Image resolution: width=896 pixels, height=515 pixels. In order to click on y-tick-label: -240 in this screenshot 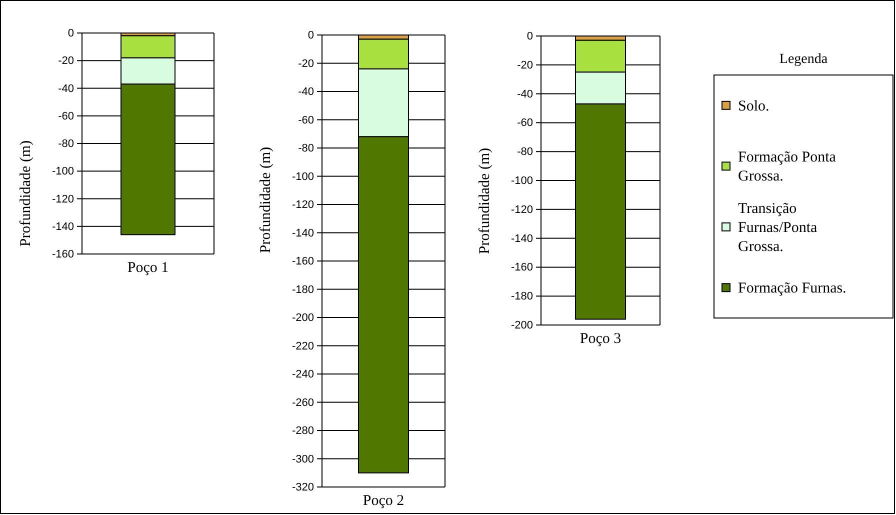, I will do `click(303, 374)`.